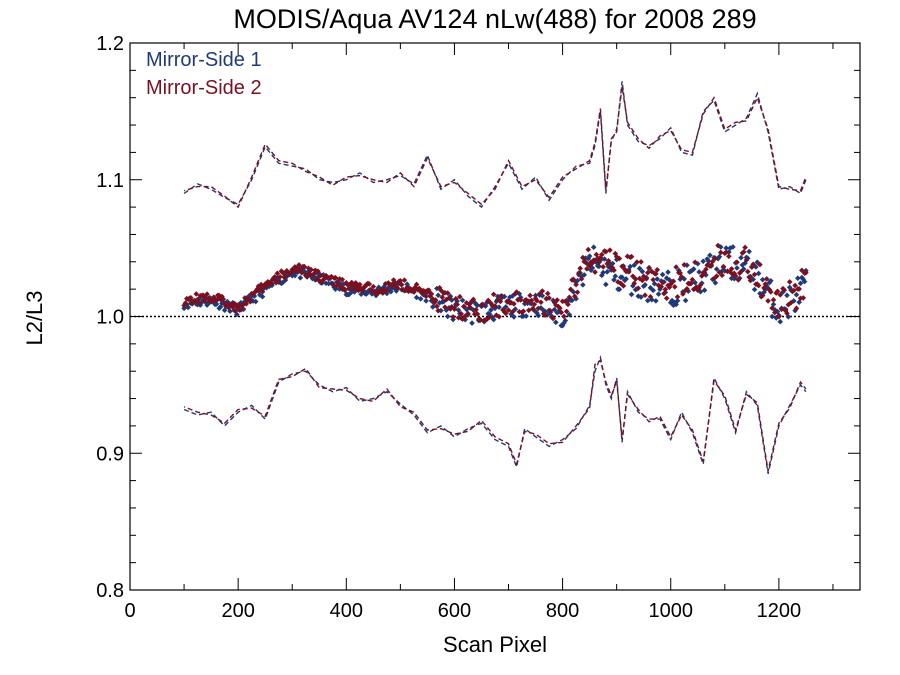 This screenshot has width=900, height=675. Describe the element at coordinates (495, 644) in the screenshot. I see `x-axis-label: Scan Pixel` at that location.